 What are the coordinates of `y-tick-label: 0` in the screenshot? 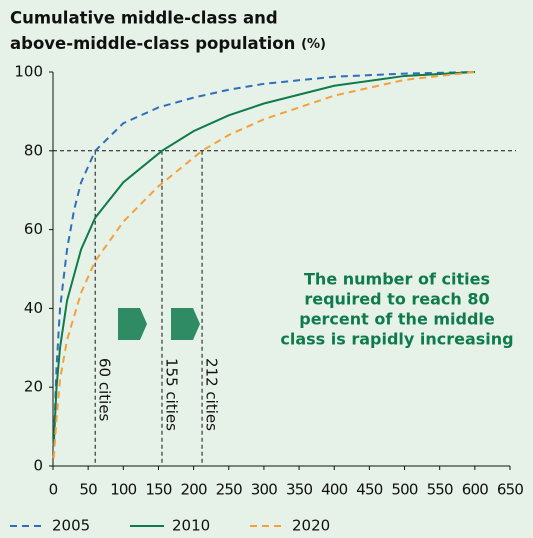 It's located at (38, 466).